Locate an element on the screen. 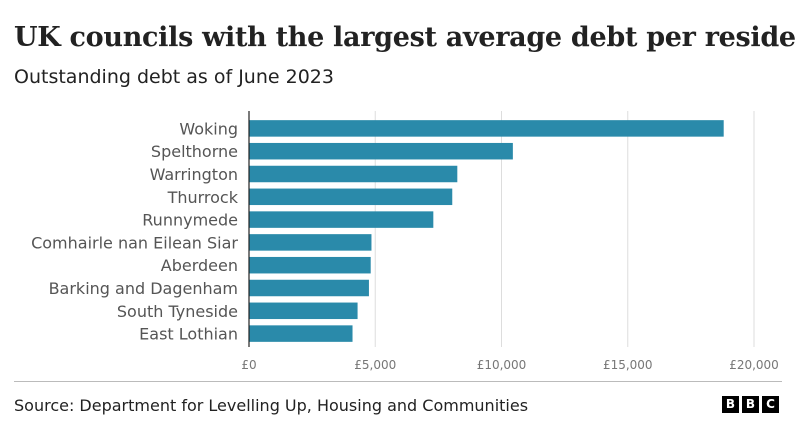 Image resolution: width=796 pixels, height=438 pixels. category-label: Aberdeen is located at coordinates (199, 265).